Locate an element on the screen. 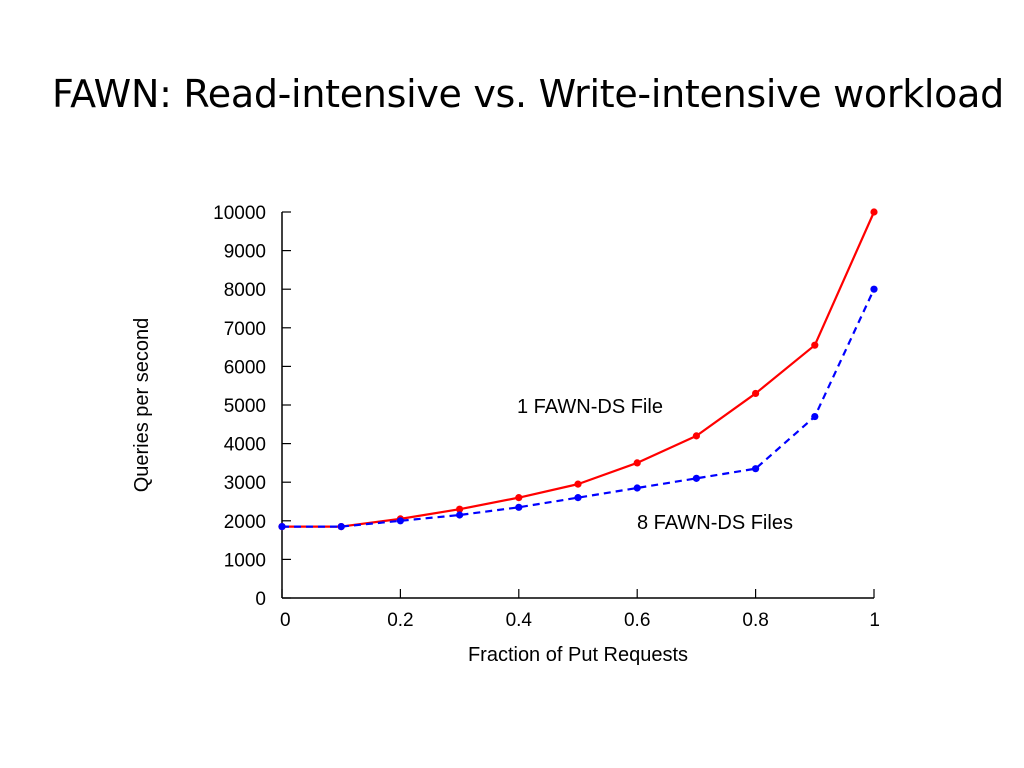 This screenshot has width=1024, height=768. y-tick-label: 5000 is located at coordinates (245, 406).